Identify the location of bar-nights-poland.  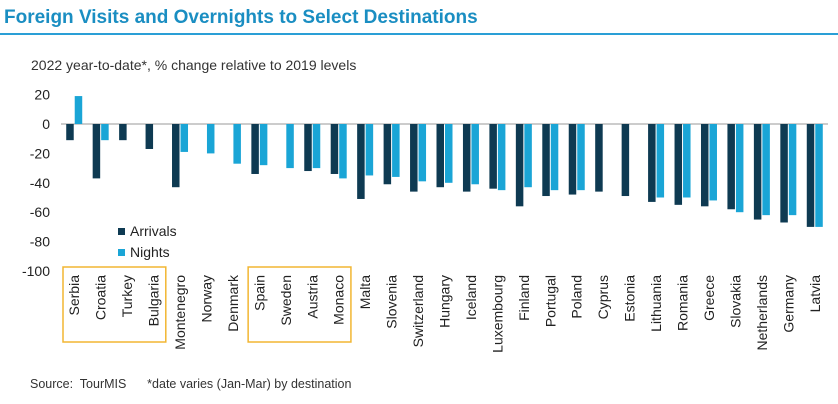
(581, 157).